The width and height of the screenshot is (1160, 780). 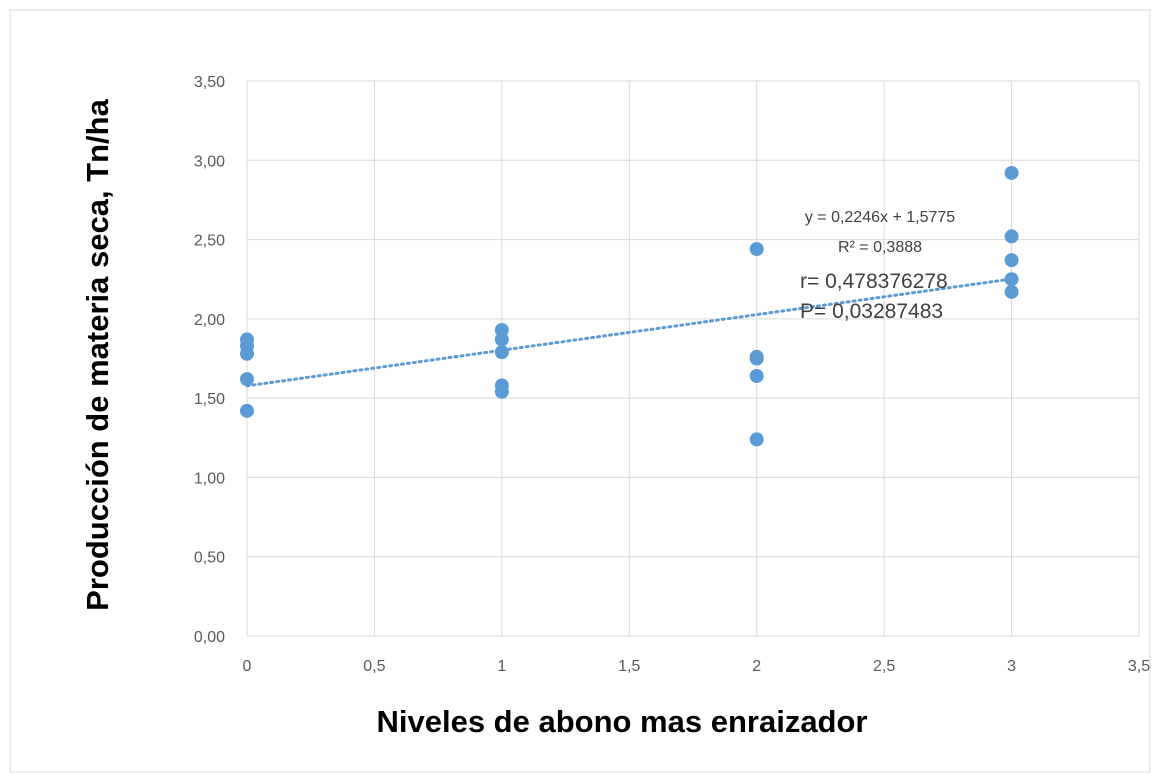 I want to click on y-tick-label: 2,50, so click(x=209, y=241).